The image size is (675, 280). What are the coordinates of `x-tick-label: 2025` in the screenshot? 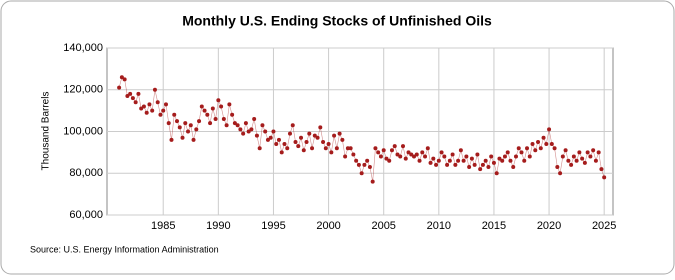 It's located at (604, 226).